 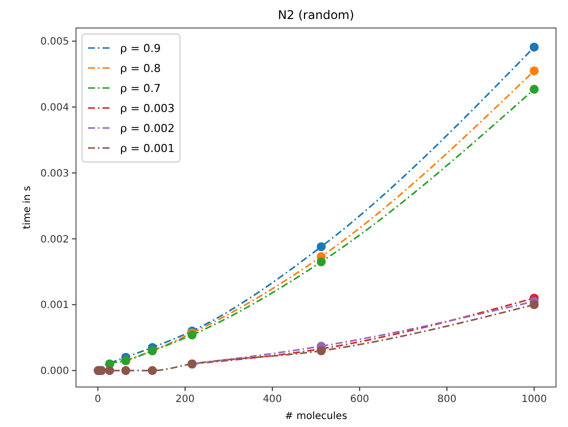 What do you see at coordinates (316, 416) in the screenshot?
I see `x-axis-title: # molecules` at bounding box center [316, 416].